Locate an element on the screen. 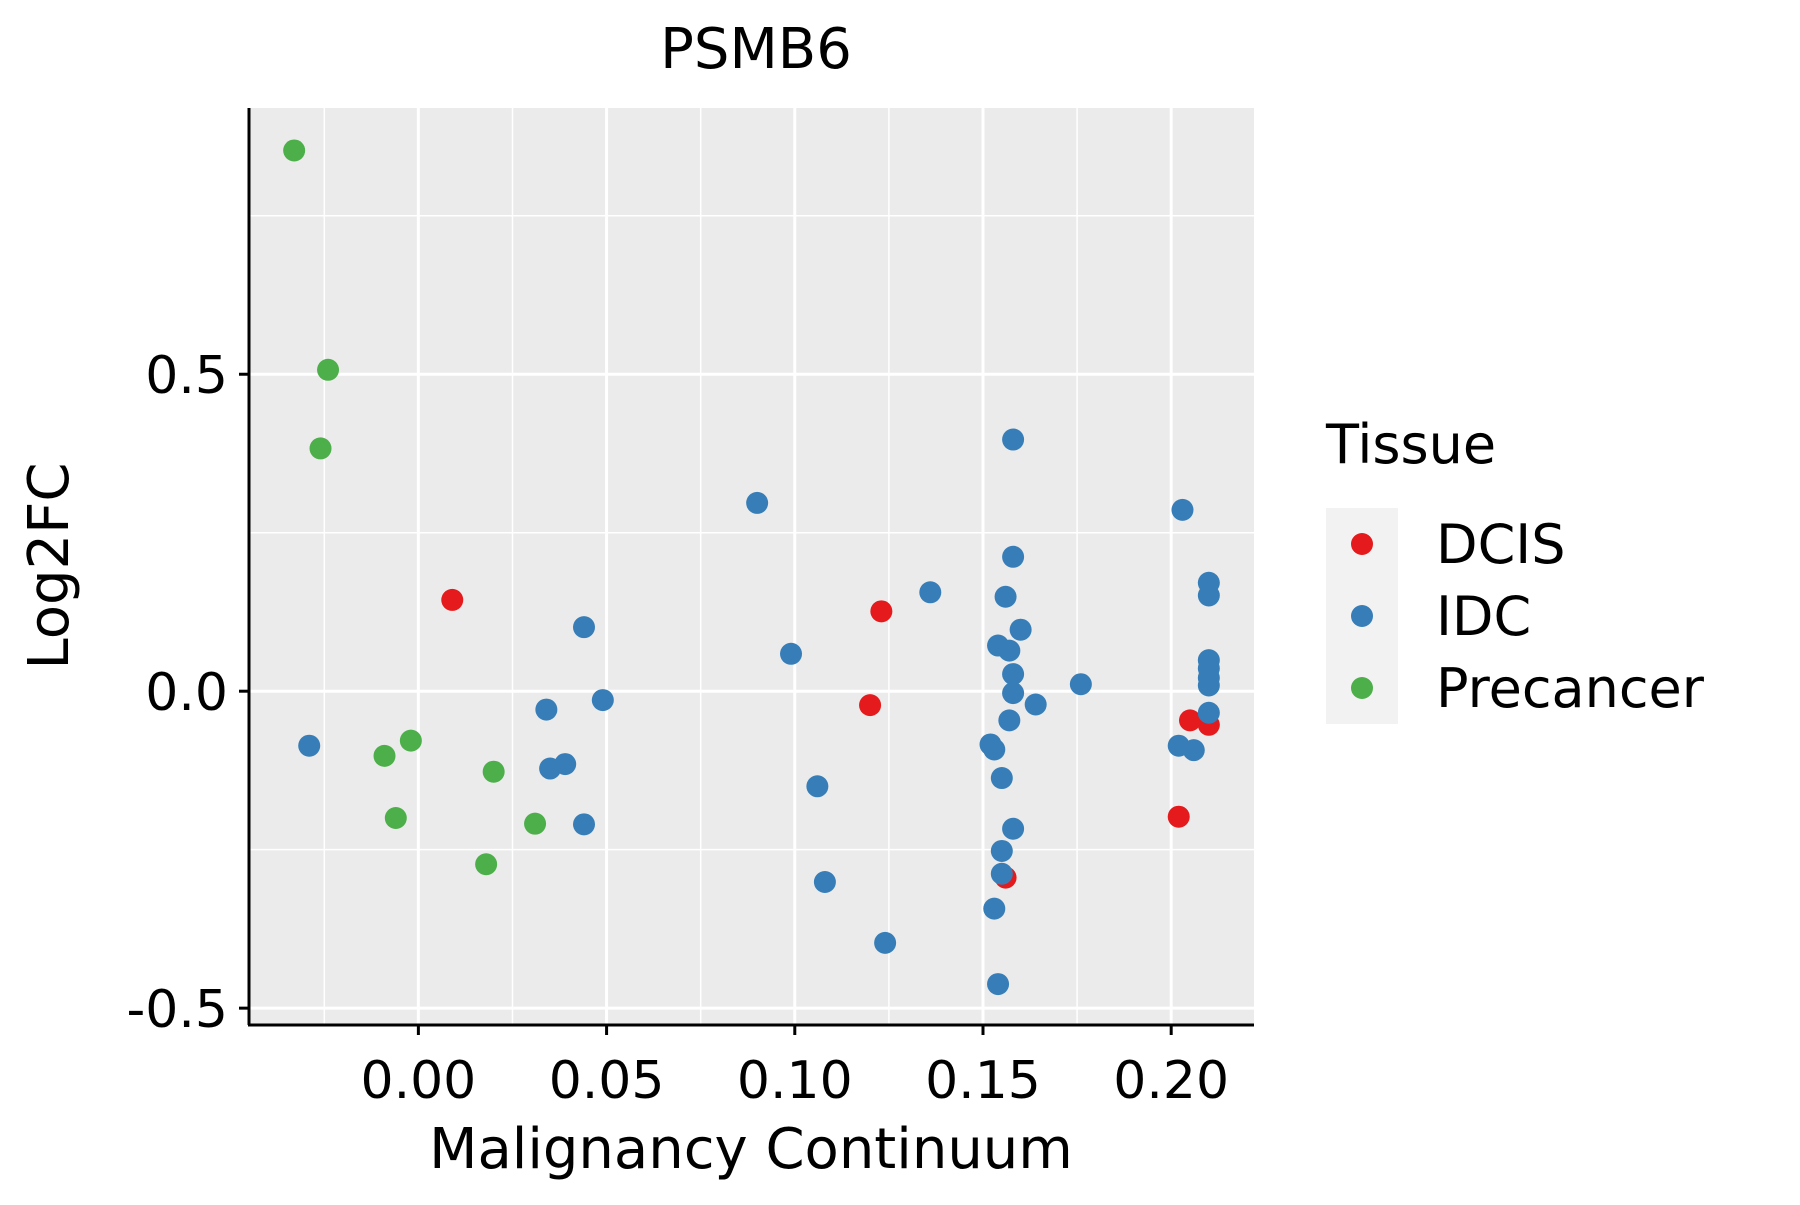 The image size is (1800, 1205). legend-key-idc is located at coordinates (1362, 616).